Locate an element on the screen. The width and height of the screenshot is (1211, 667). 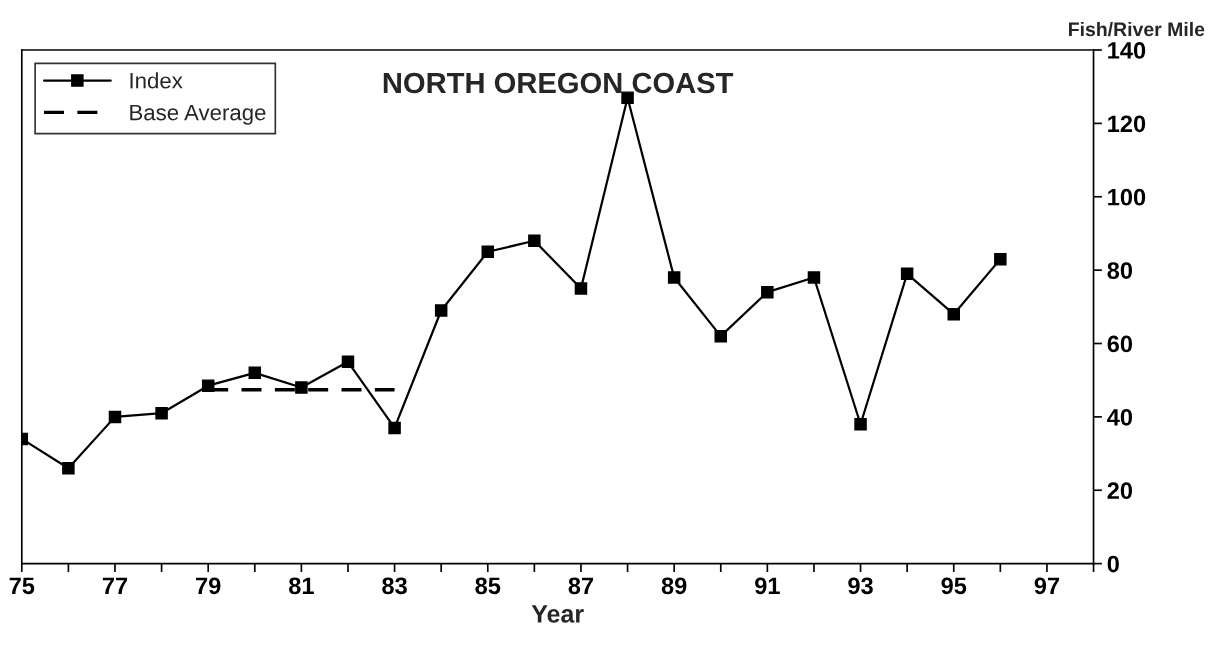
x-tick-label: 79 is located at coordinates (208, 586).